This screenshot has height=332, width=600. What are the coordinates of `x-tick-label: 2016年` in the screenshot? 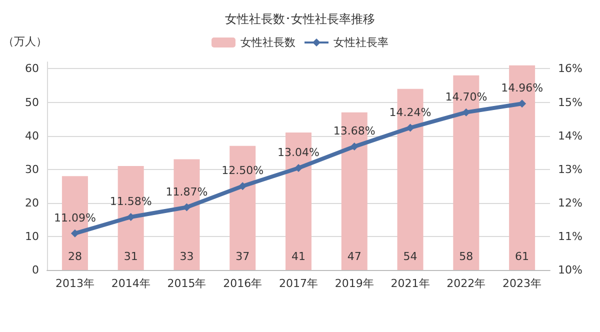 It's located at (242, 283).